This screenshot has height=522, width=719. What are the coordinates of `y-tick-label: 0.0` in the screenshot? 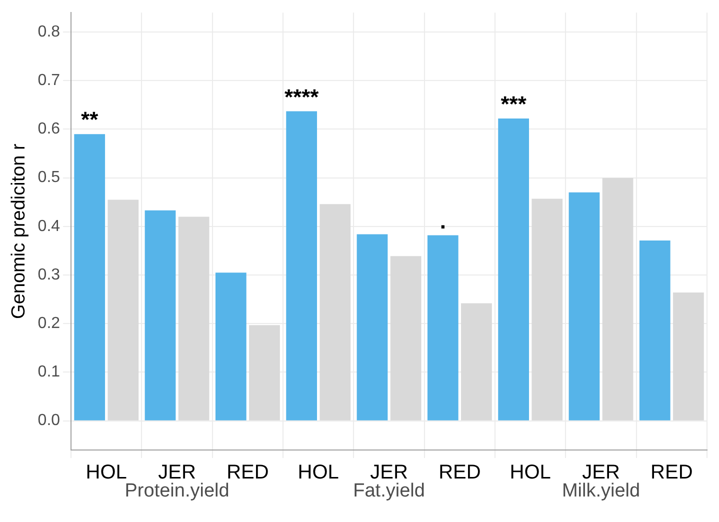 It's located at (49, 421).